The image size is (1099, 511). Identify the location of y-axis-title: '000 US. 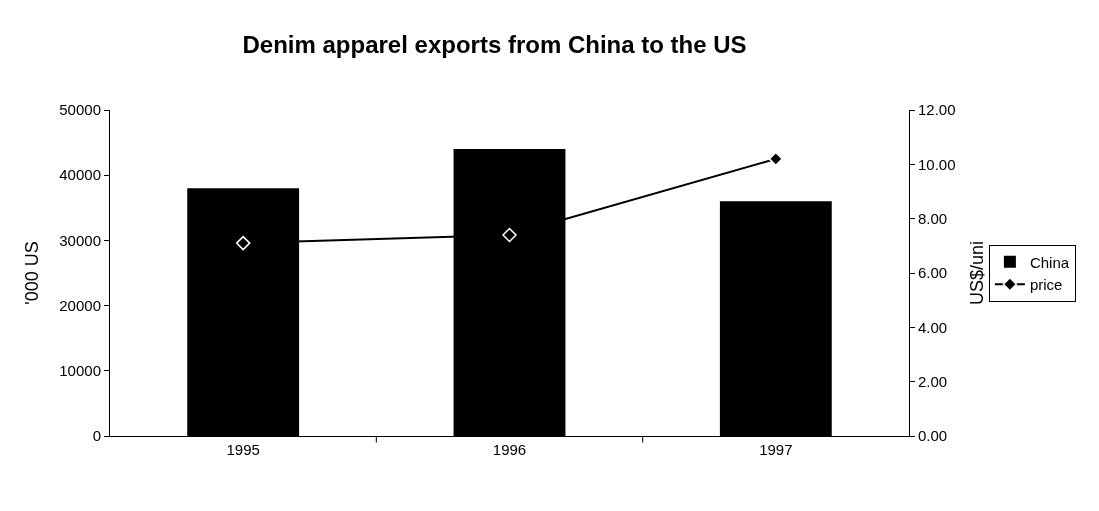
(32, 273).